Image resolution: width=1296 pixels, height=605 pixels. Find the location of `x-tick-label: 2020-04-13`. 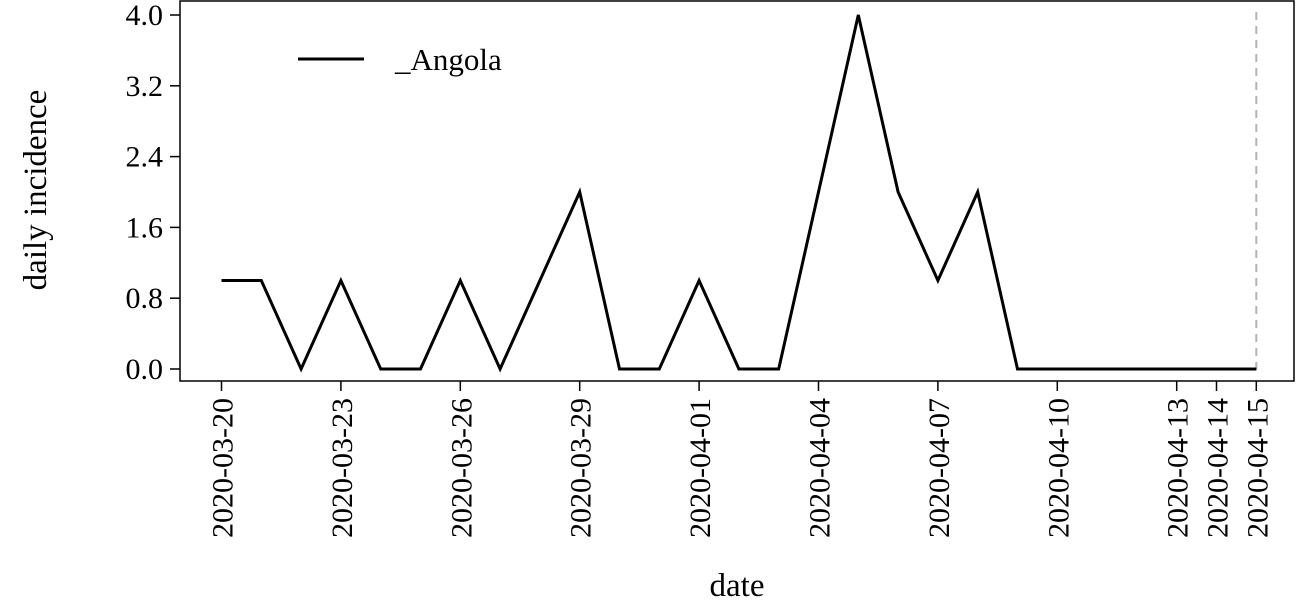

x-tick-label: 2020-04-13 is located at coordinates (1178, 468).